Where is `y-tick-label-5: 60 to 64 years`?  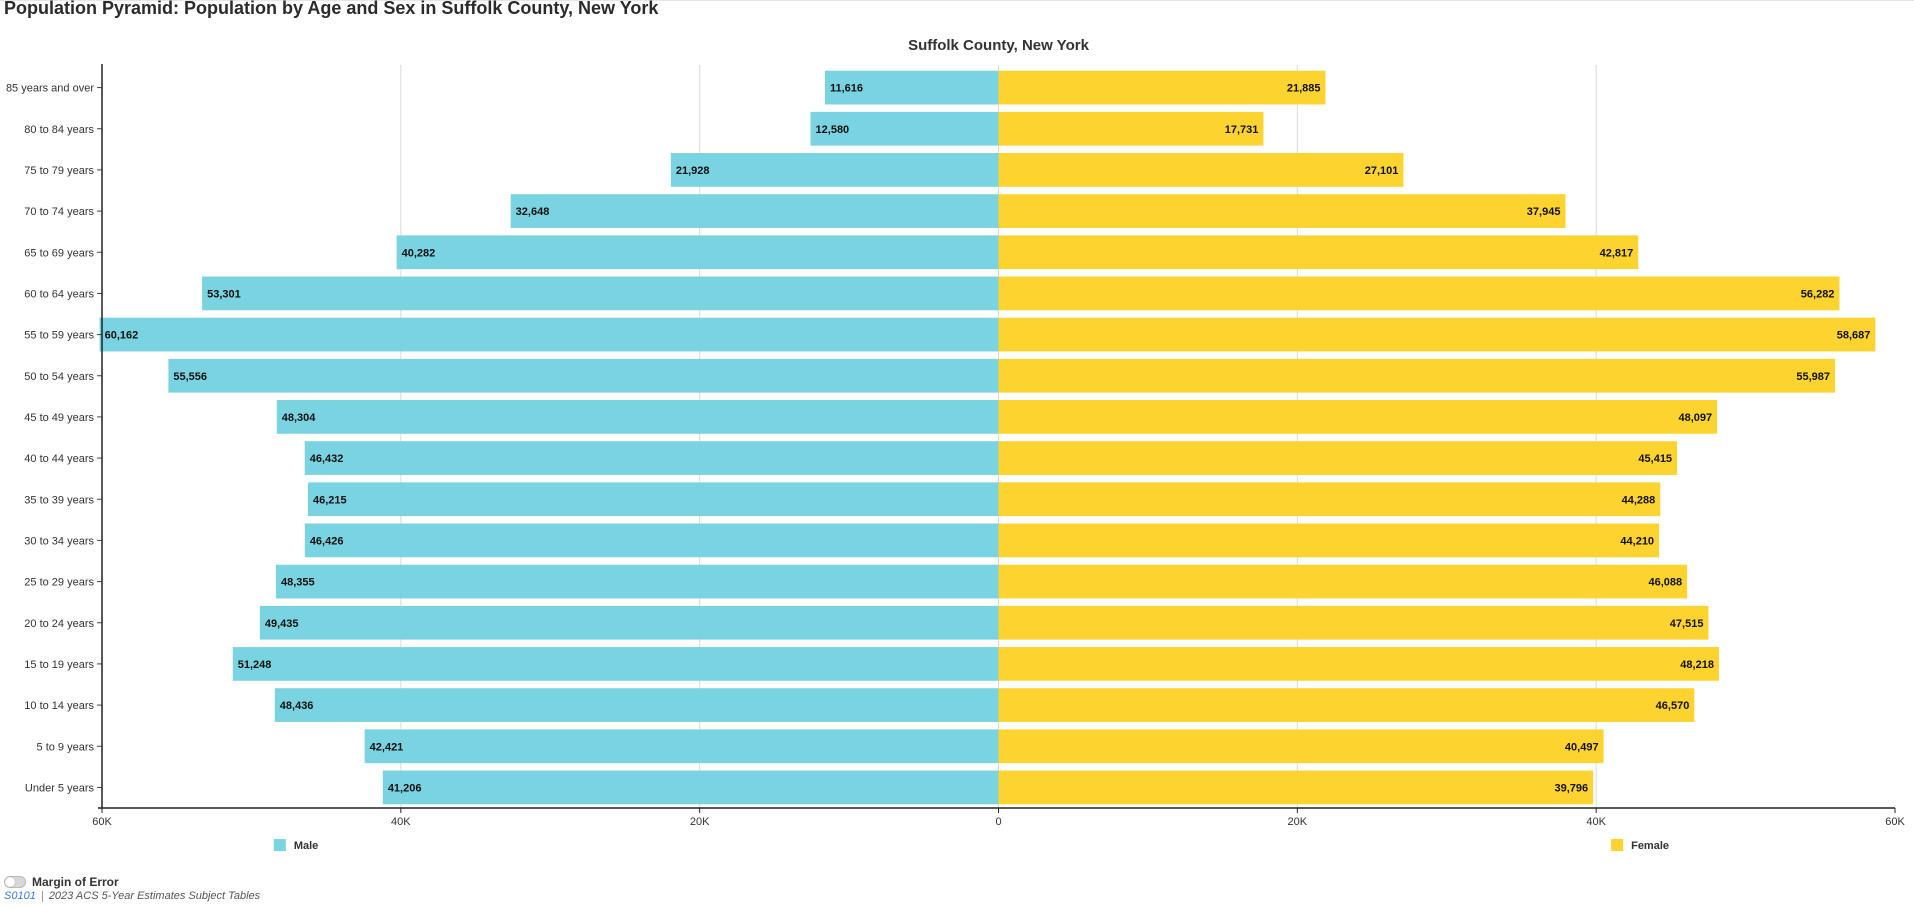
y-tick-label-5: 60 to 64 years is located at coordinates (59, 294).